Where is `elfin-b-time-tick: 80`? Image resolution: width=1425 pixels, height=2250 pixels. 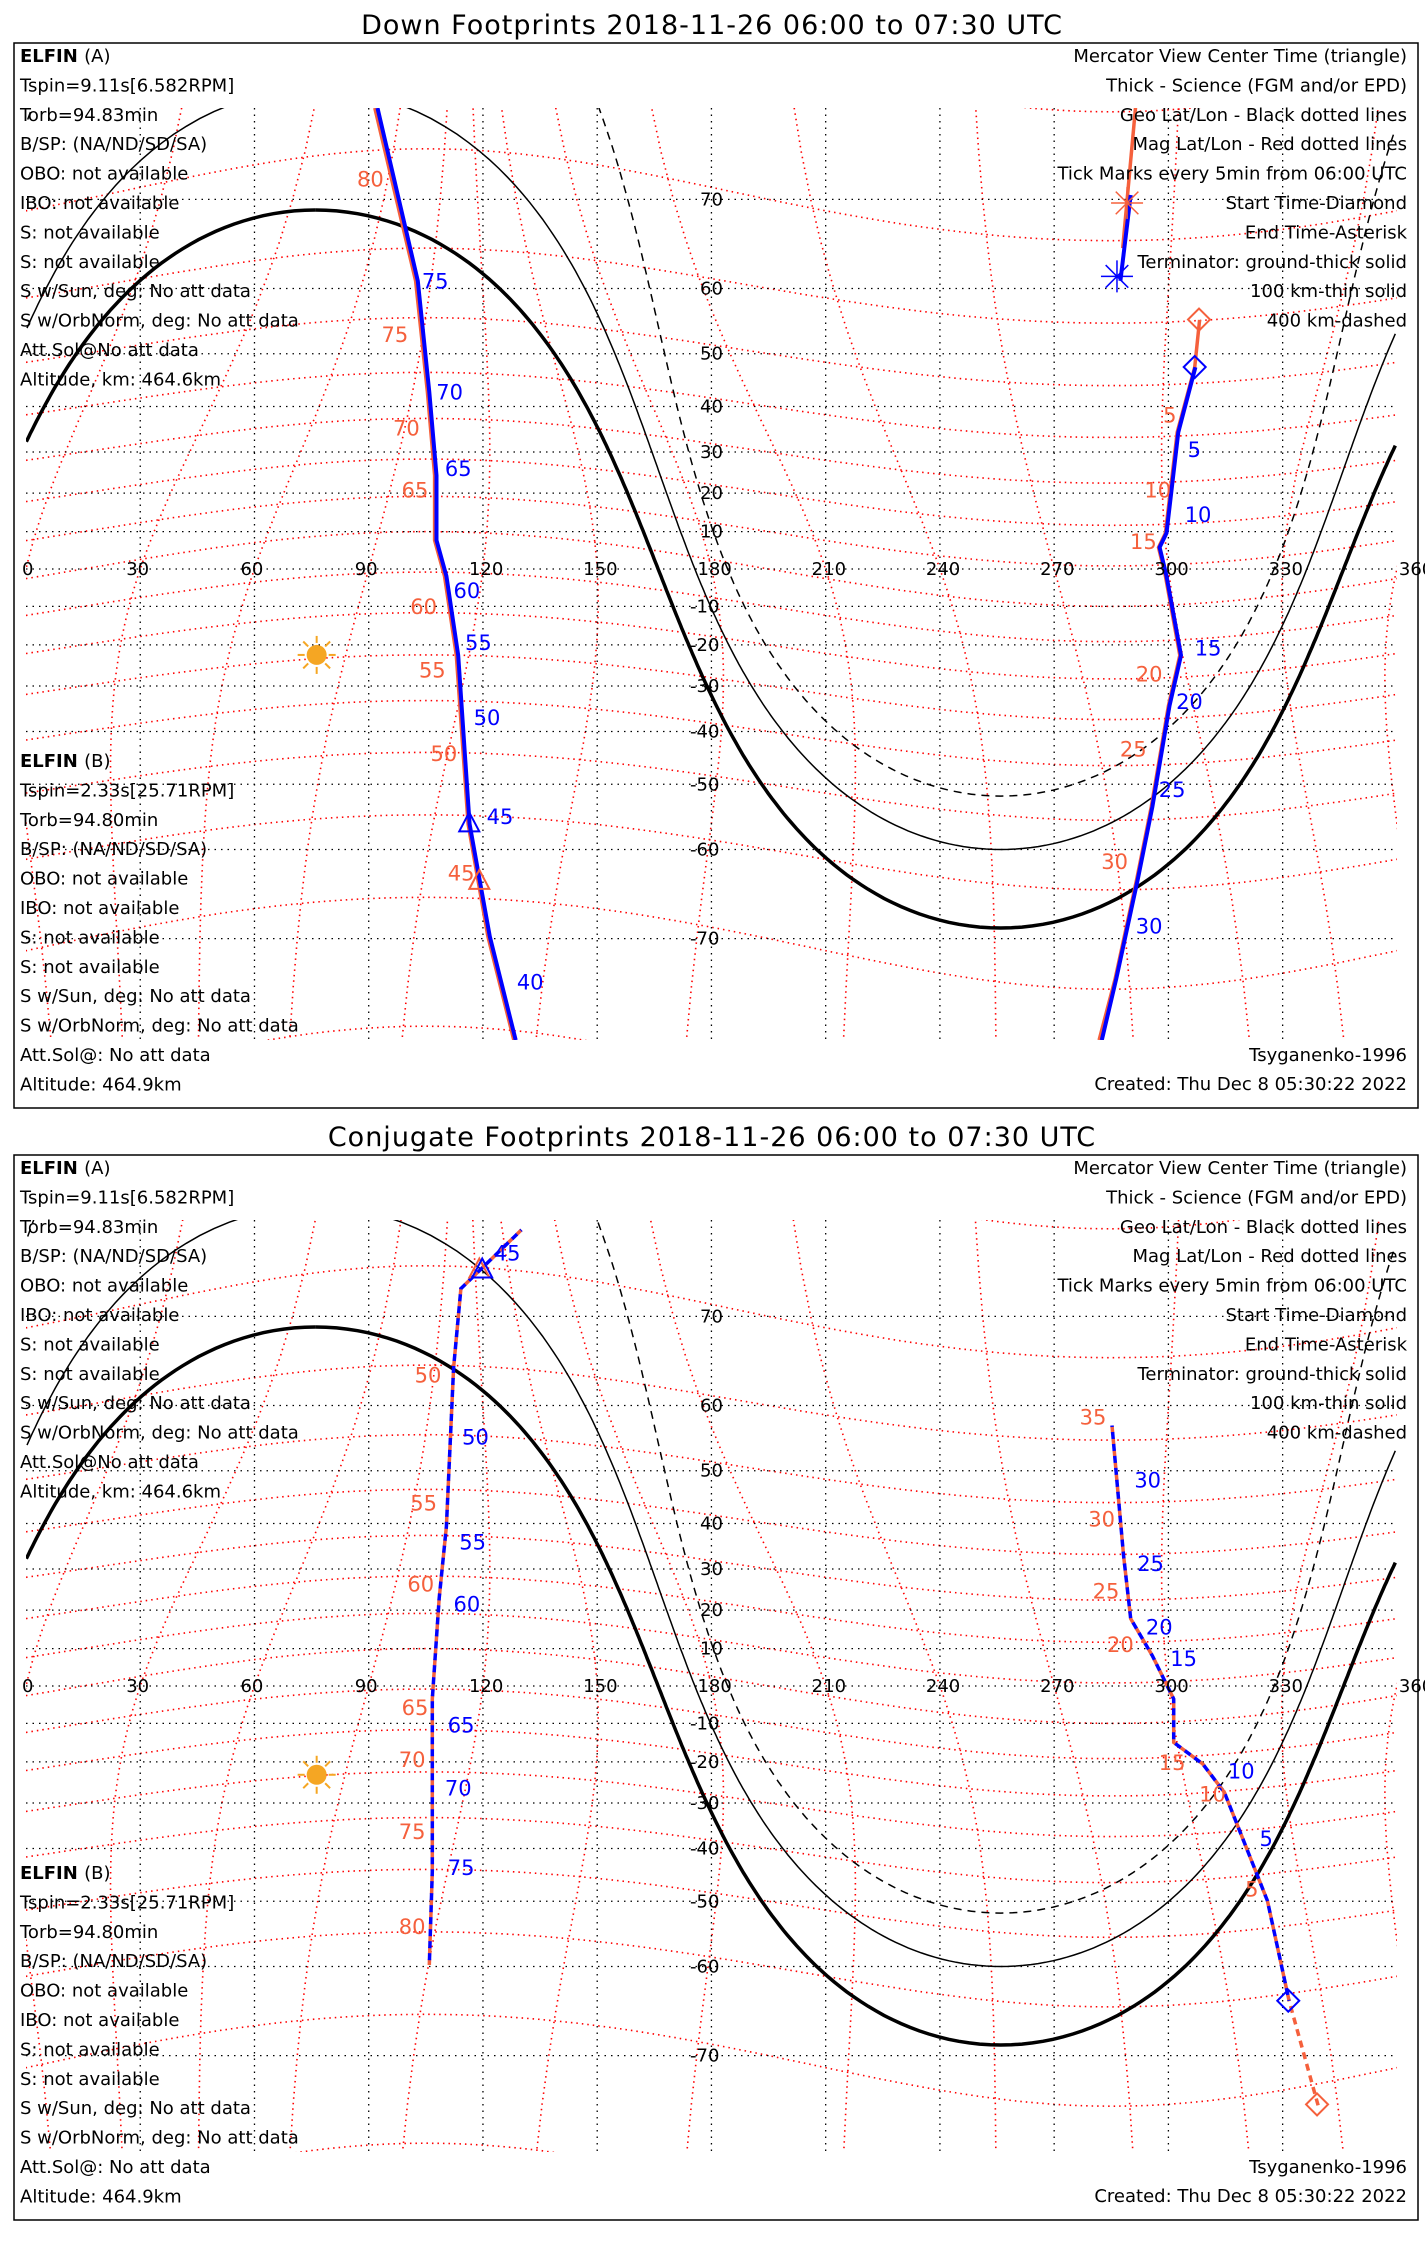
elfin-b-time-tick: 80 is located at coordinates (412, 1927).